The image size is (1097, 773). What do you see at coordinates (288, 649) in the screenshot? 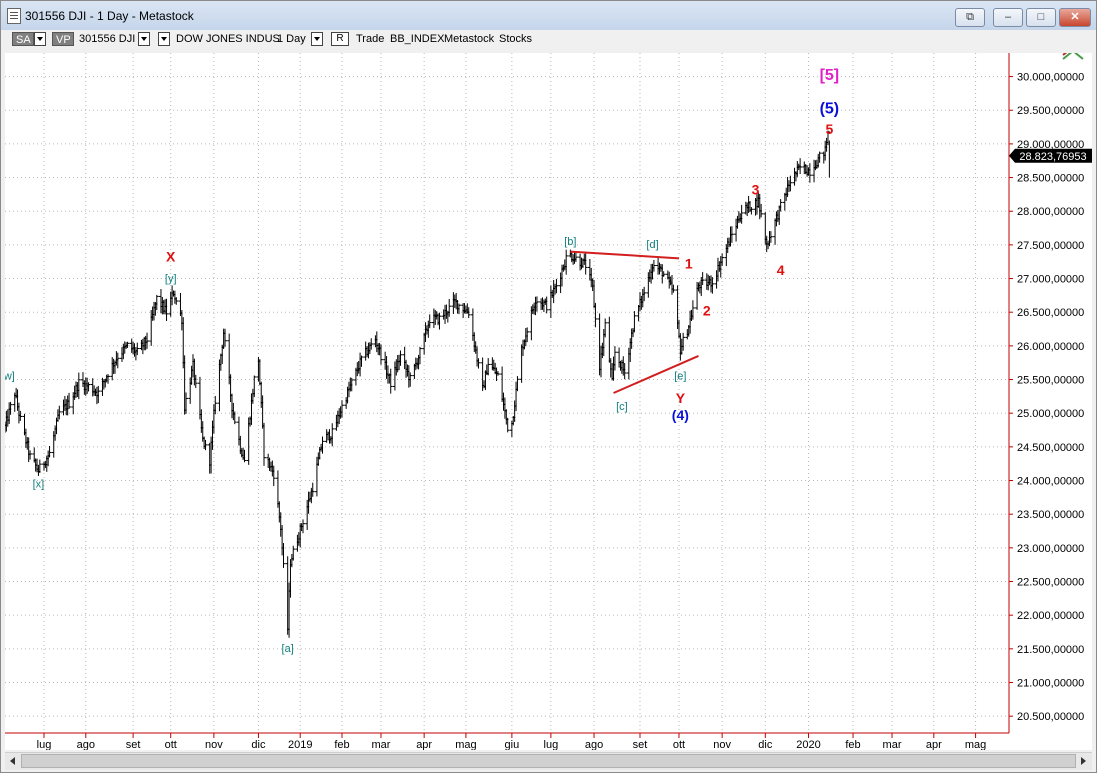
I see `wave-label: [a]` at bounding box center [288, 649].